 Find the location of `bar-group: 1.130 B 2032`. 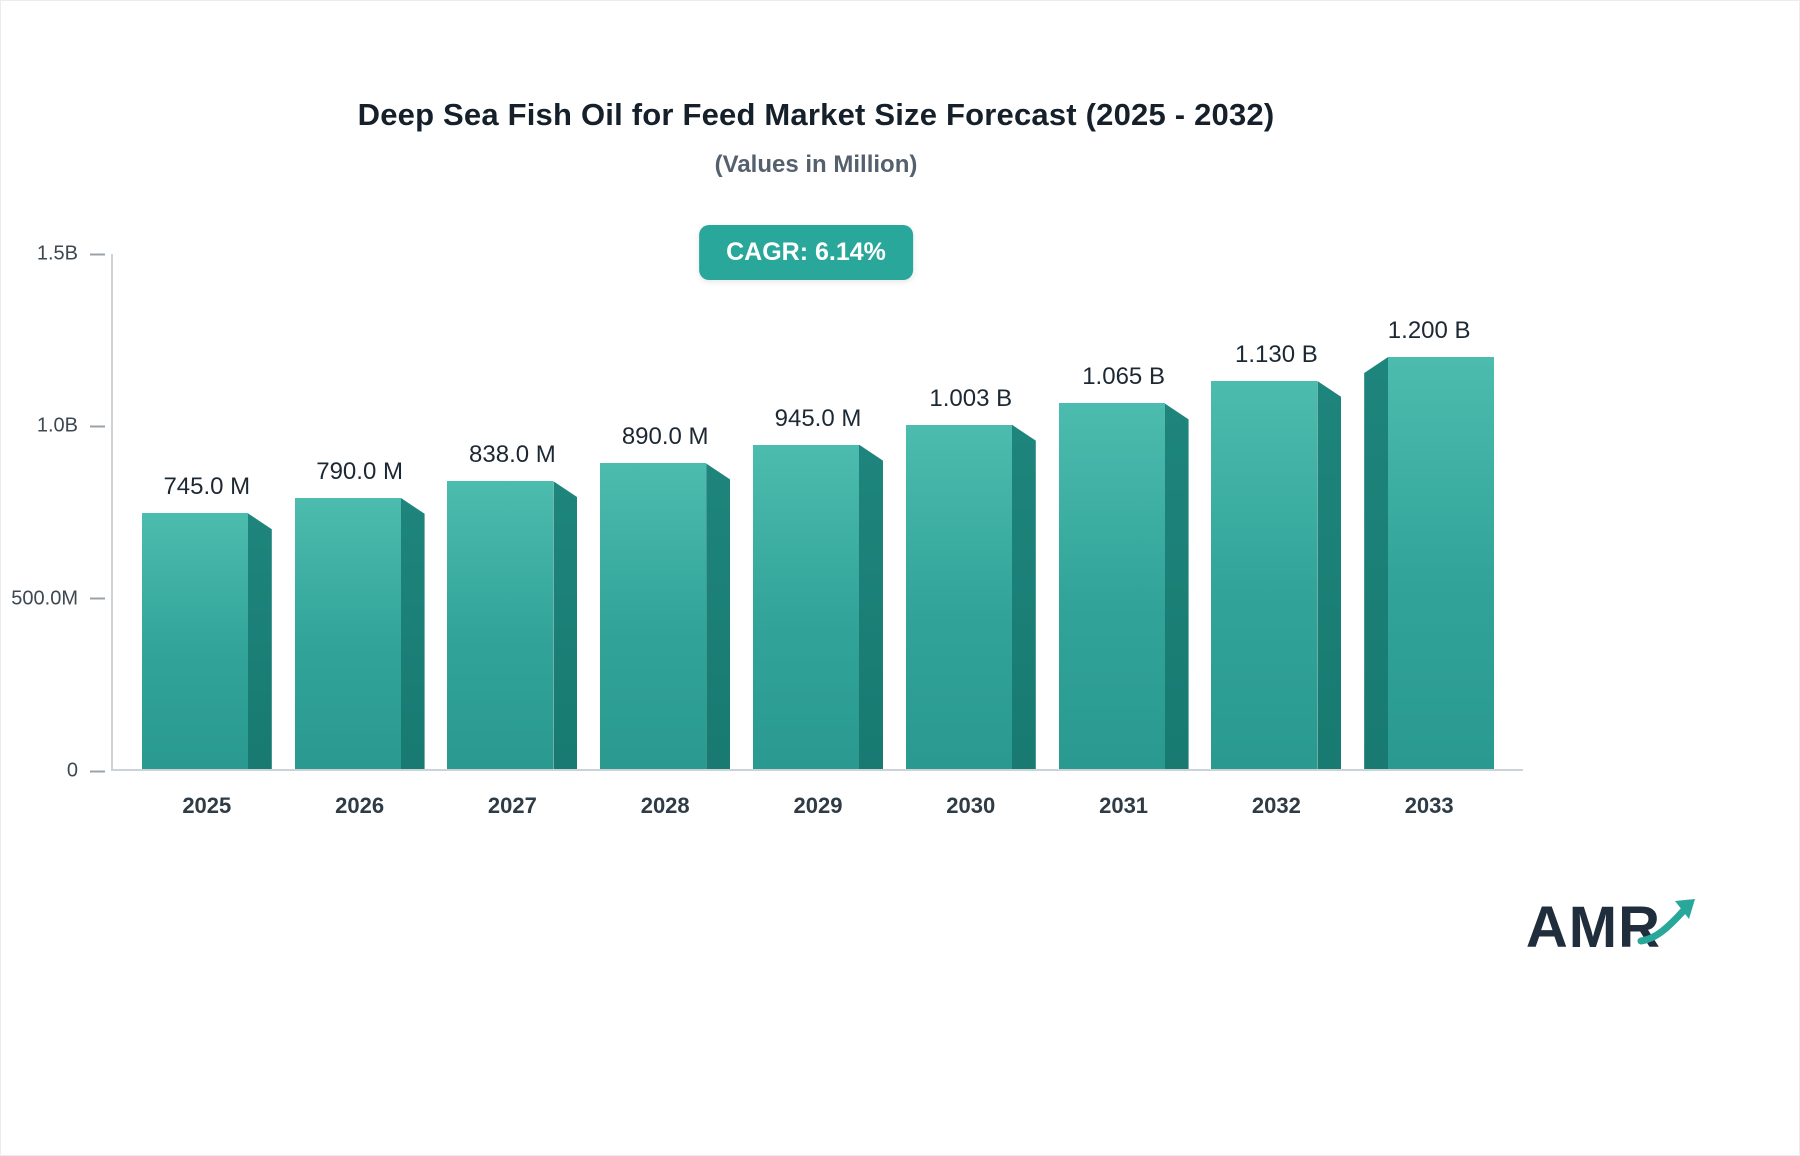

bar-group: 1.130 B 2032 is located at coordinates (1276, 579).